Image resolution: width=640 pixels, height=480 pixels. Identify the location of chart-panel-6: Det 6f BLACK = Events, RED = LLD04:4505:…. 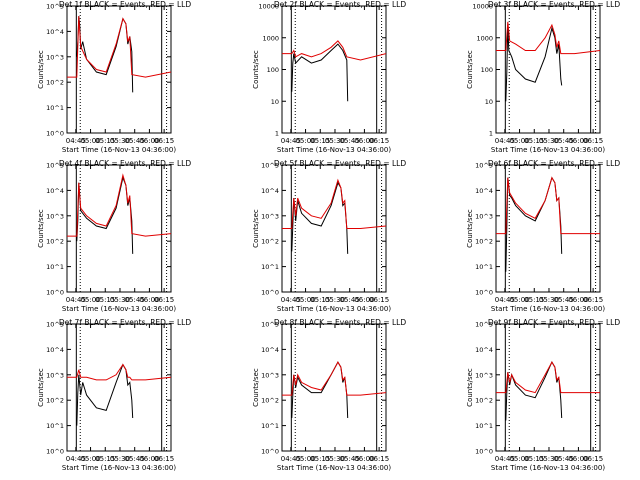
(543, 236).